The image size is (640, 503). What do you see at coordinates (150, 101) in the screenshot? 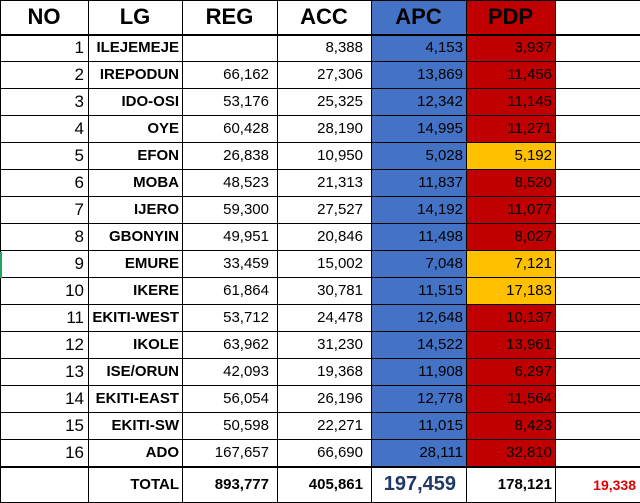
I see `cell-lg: IDO-OSI` at bounding box center [150, 101].